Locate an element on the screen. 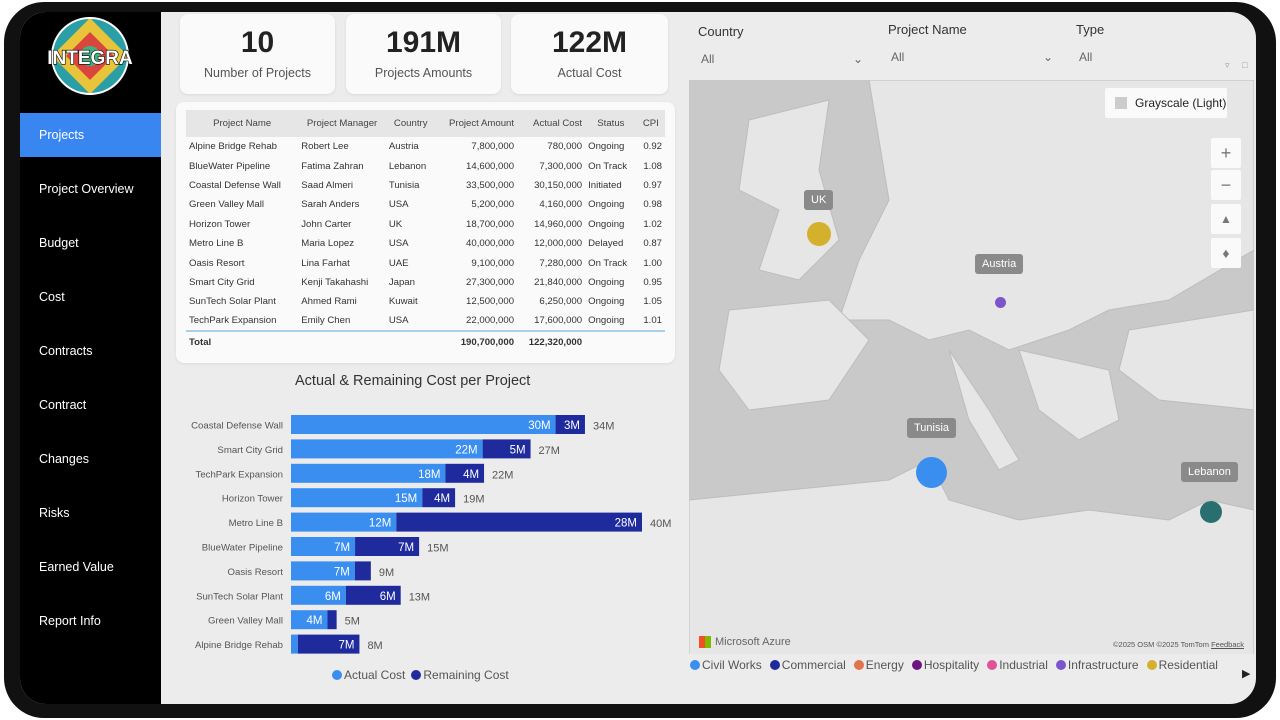 The image size is (1280, 720). zoom-out-button: − is located at coordinates (1226, 185).